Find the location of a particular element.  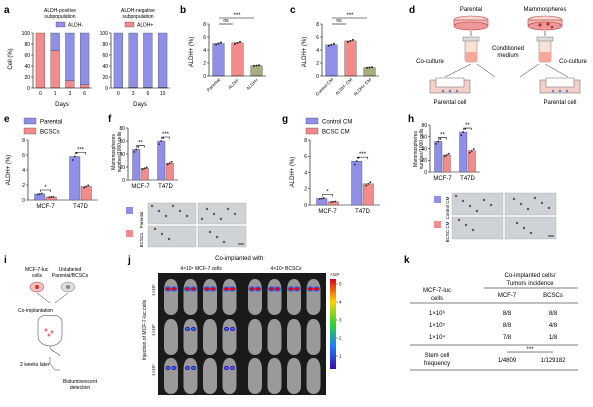

panel-i-unl-2: Parental/BCSCs is located at coordinates (70, 276).